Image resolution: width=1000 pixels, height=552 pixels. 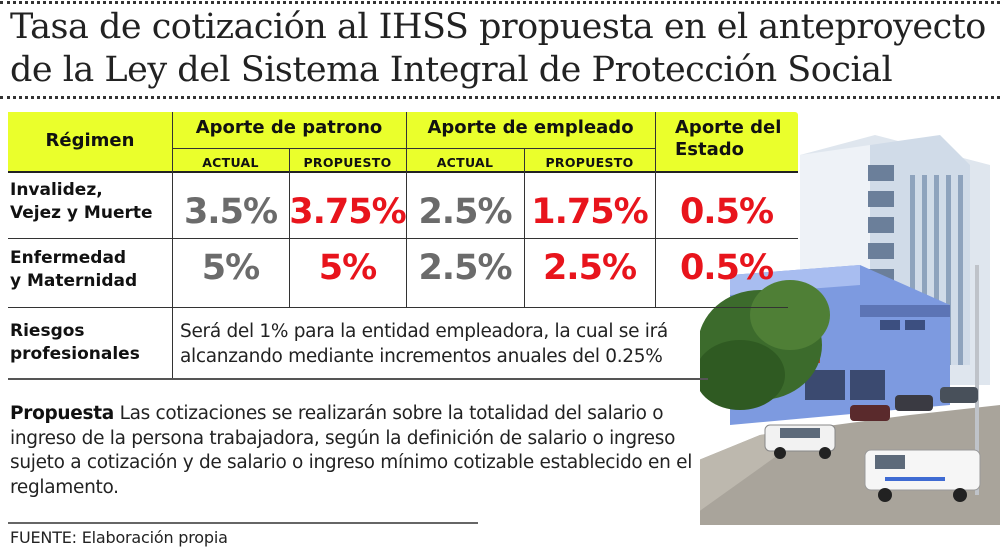 What do you see at coordinates (74, 269) in the screenshot?
I see `row-label-em: Enfermedad y Maternidad` at bounding box center [74, 269].